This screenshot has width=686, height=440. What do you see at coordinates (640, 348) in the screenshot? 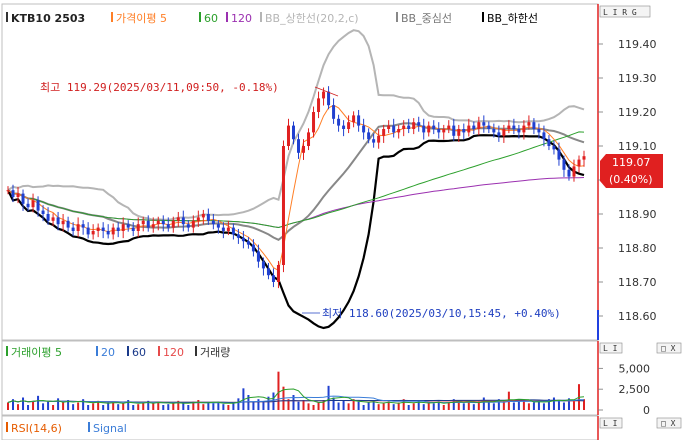
I see `volume-panel-buttons: L I □ X` at bounding box center [640, 348].